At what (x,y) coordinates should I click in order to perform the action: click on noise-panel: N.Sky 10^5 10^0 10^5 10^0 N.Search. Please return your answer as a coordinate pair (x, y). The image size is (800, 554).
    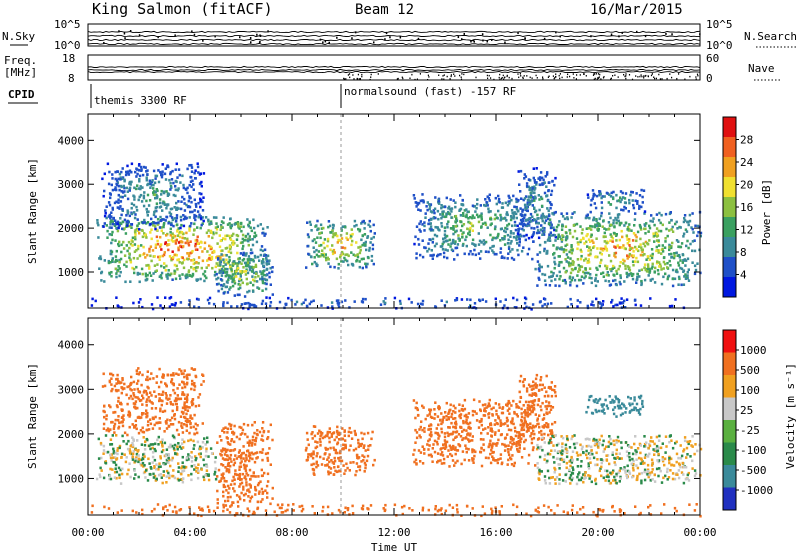
    Looking at the image, I should click on (399, 35).